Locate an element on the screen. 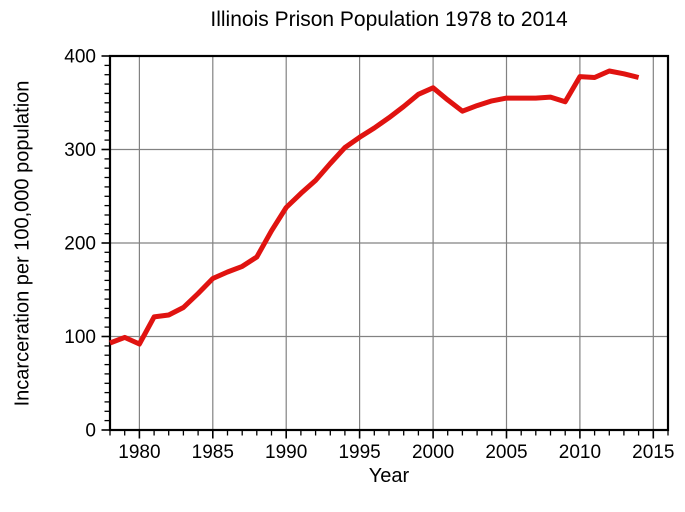  x-tick-label: 1995 is located at coordinates (359, 452).